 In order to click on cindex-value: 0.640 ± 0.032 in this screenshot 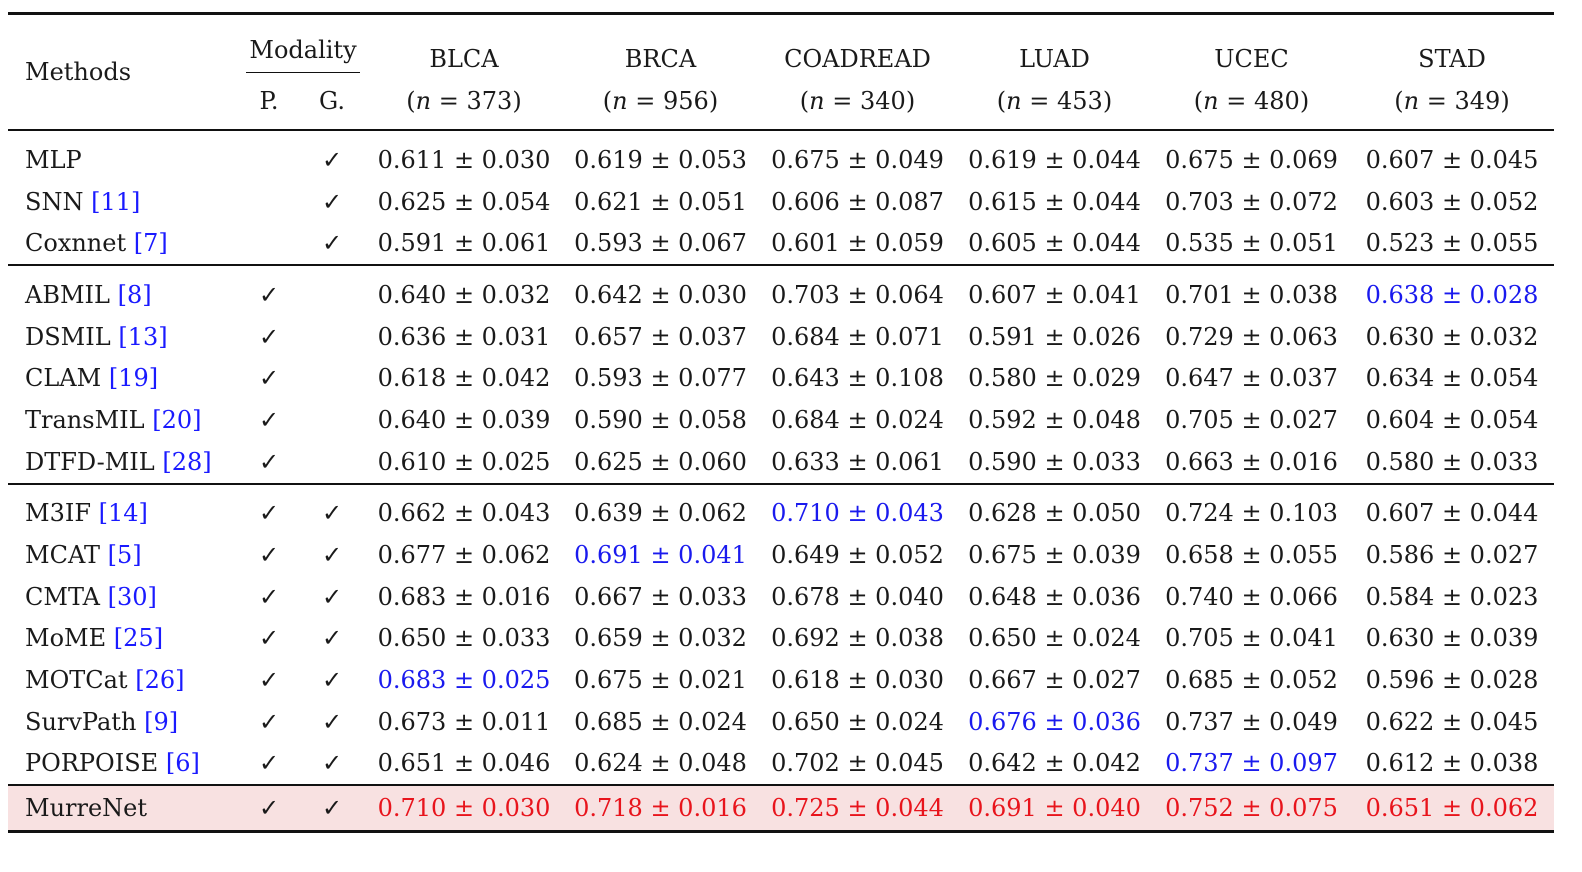, I will do `click(464, 294)`.